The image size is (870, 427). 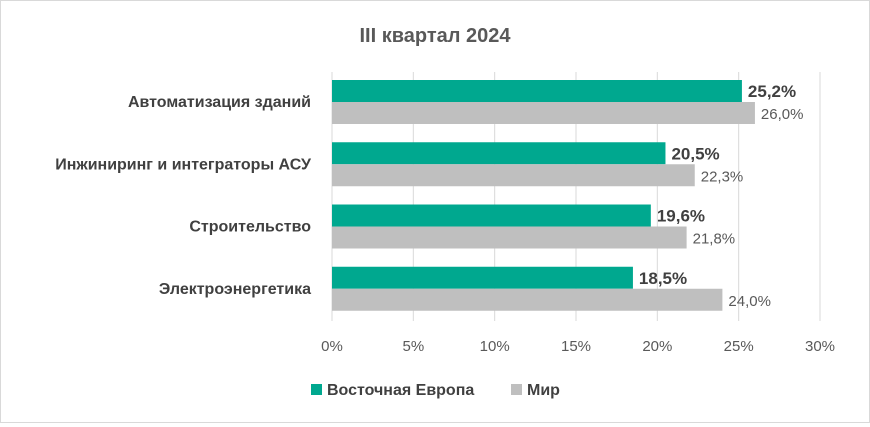 What do you see at coordinates (219, 102) in the screenshot?
I see `category-label: Автоматизация зданий` at bounding box center [219, 102].